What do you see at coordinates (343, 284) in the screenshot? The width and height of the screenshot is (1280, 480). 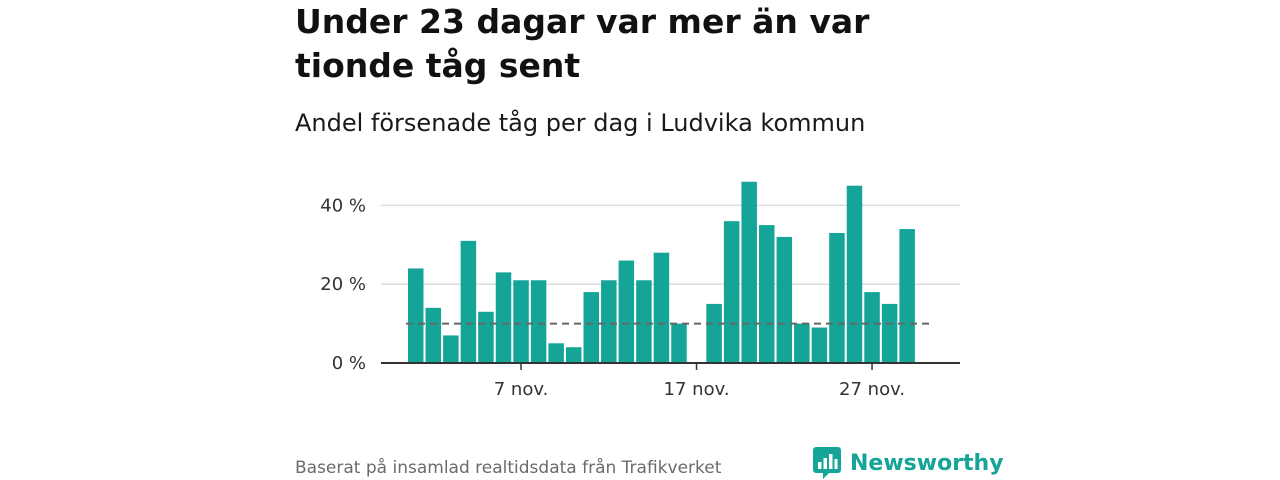 I see `y-tick-label: 20 %` at bounding box center [343, 284].